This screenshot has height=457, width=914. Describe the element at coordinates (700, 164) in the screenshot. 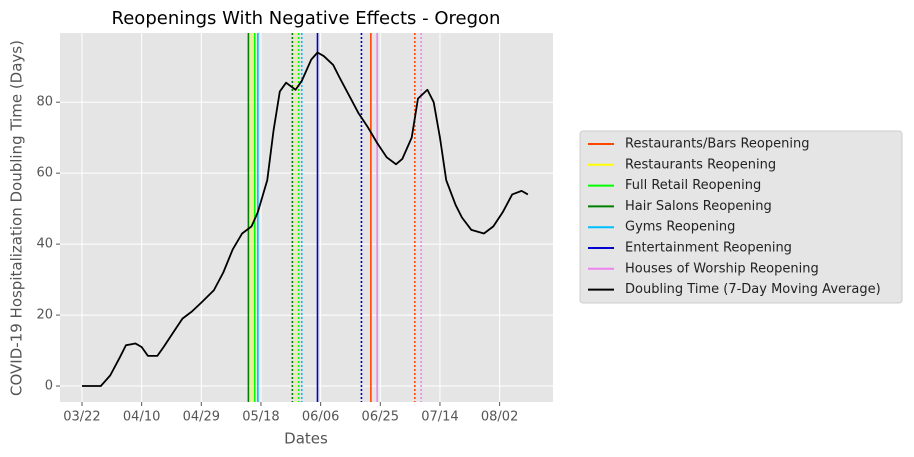

I see `legend-label: Restaurants Reopening` at that location.